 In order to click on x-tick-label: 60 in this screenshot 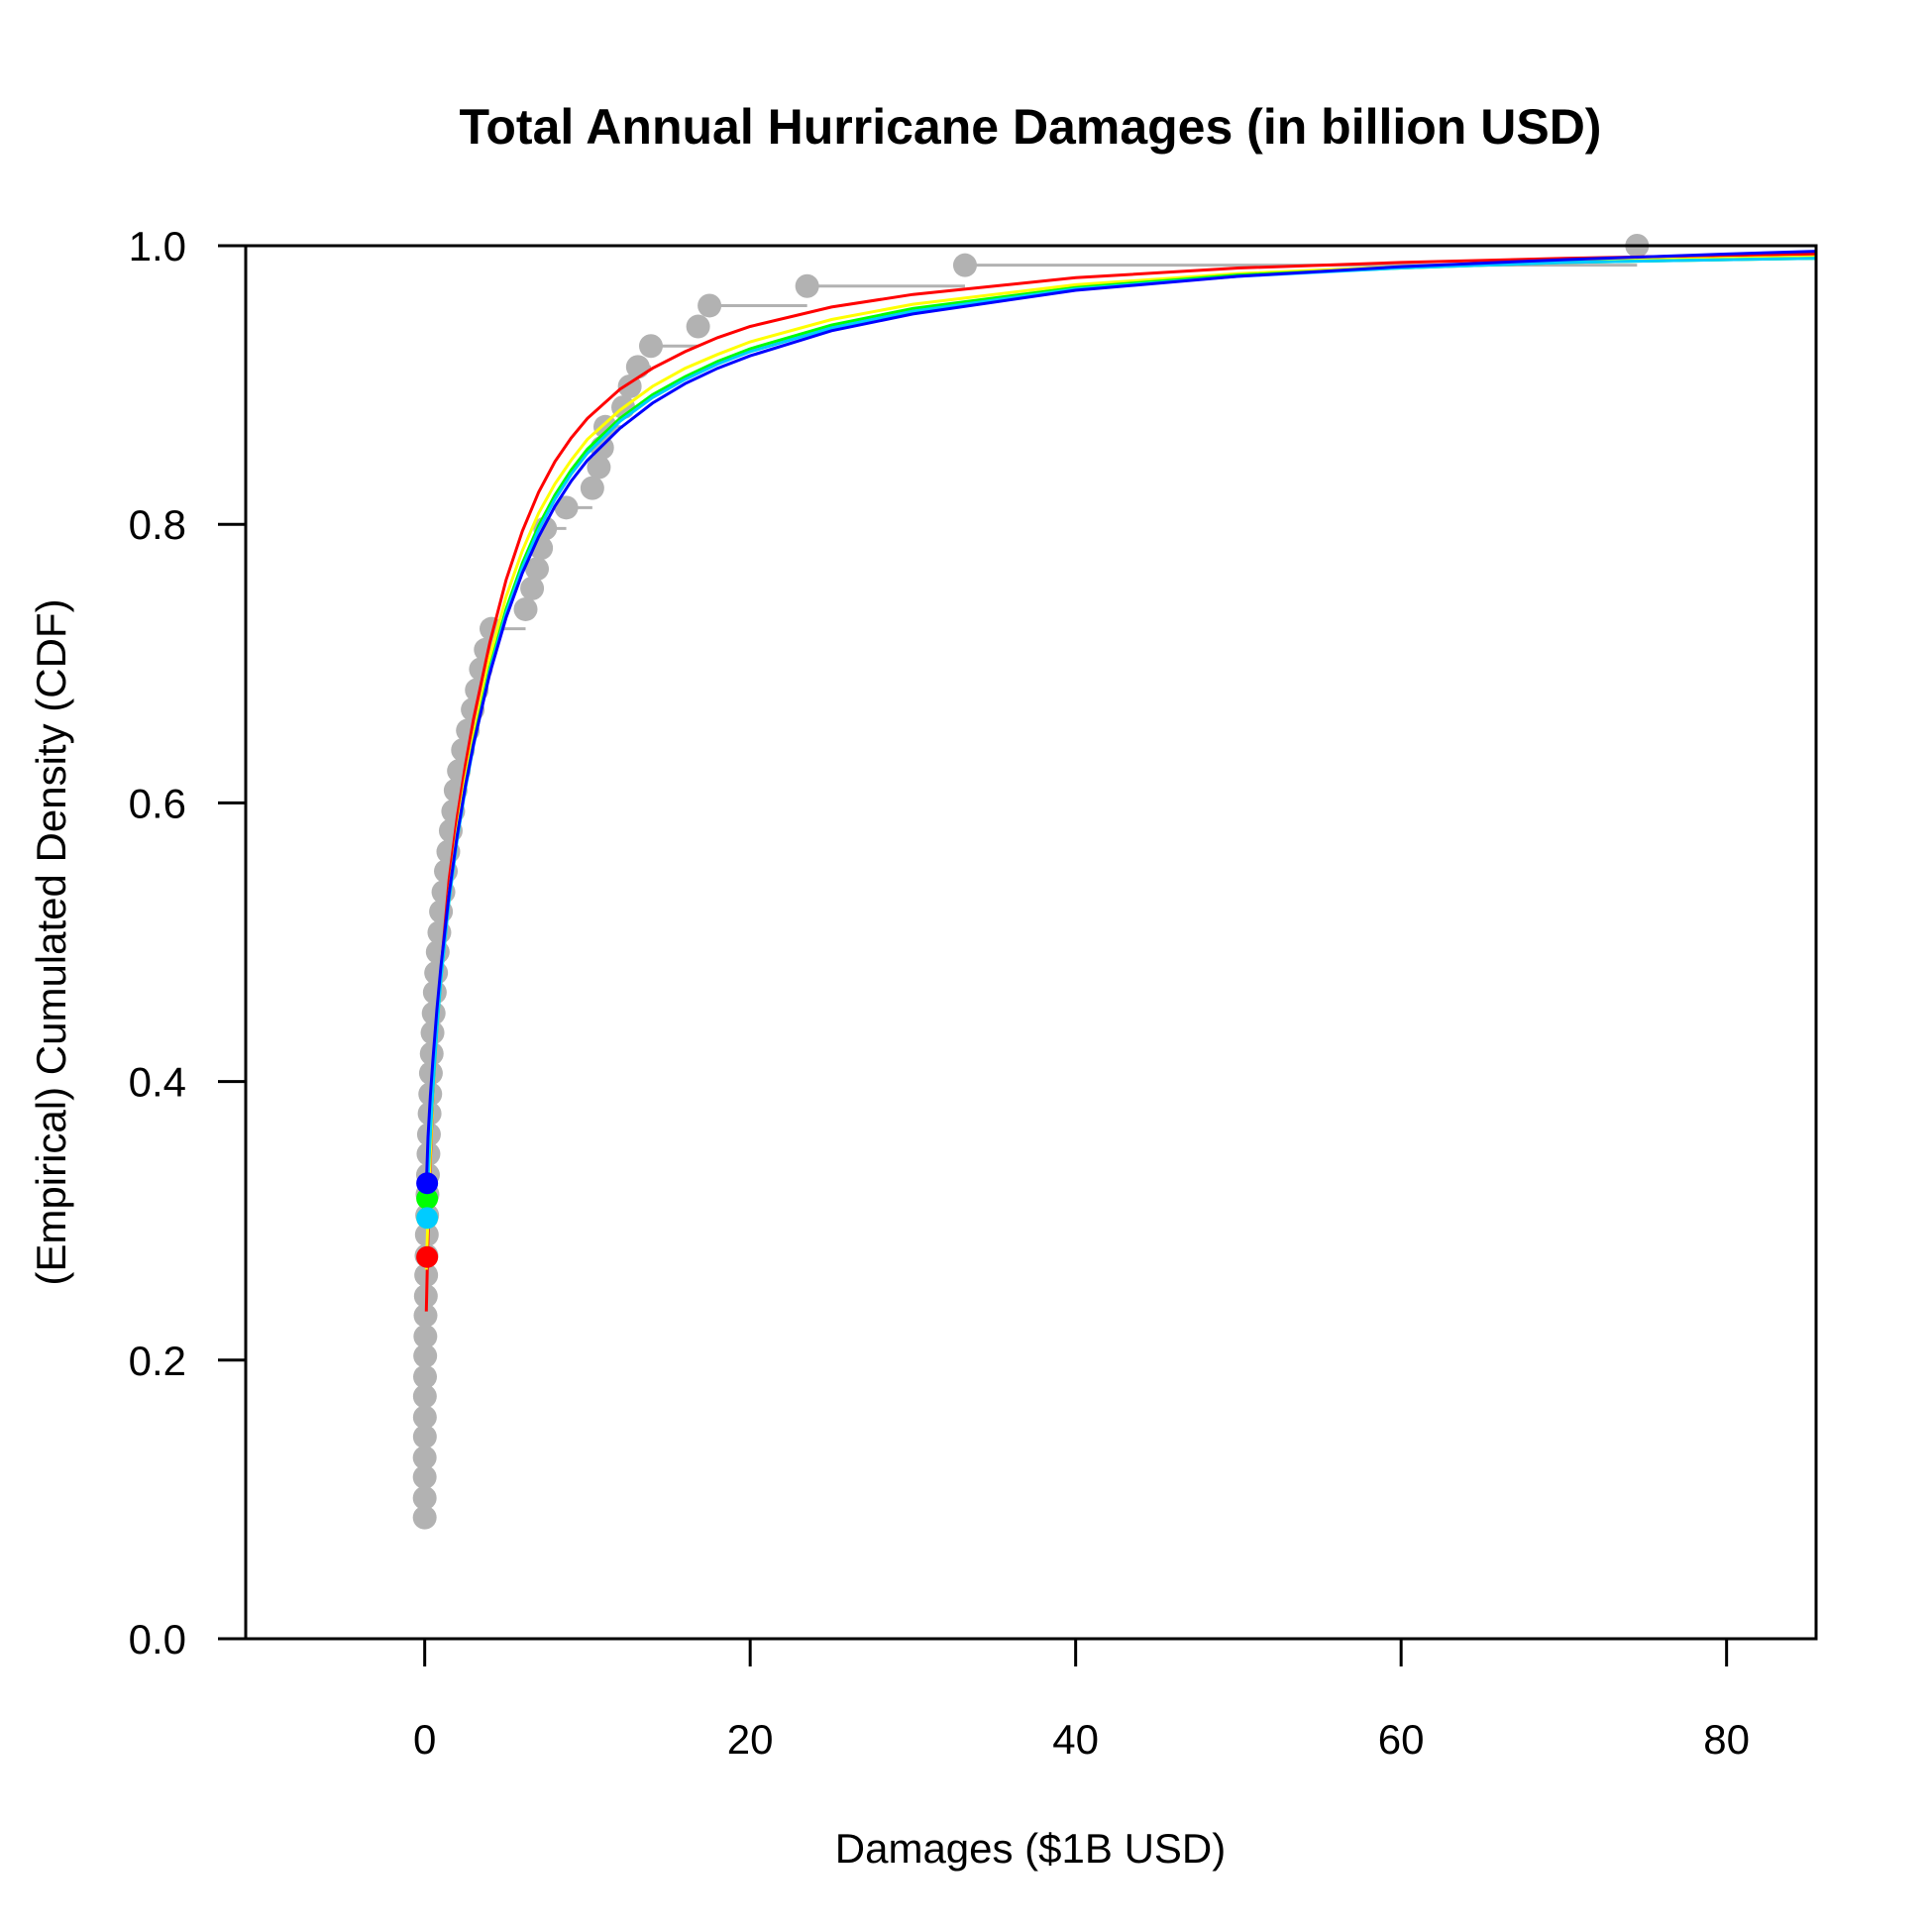, I will do `click(1401, 1739)`.